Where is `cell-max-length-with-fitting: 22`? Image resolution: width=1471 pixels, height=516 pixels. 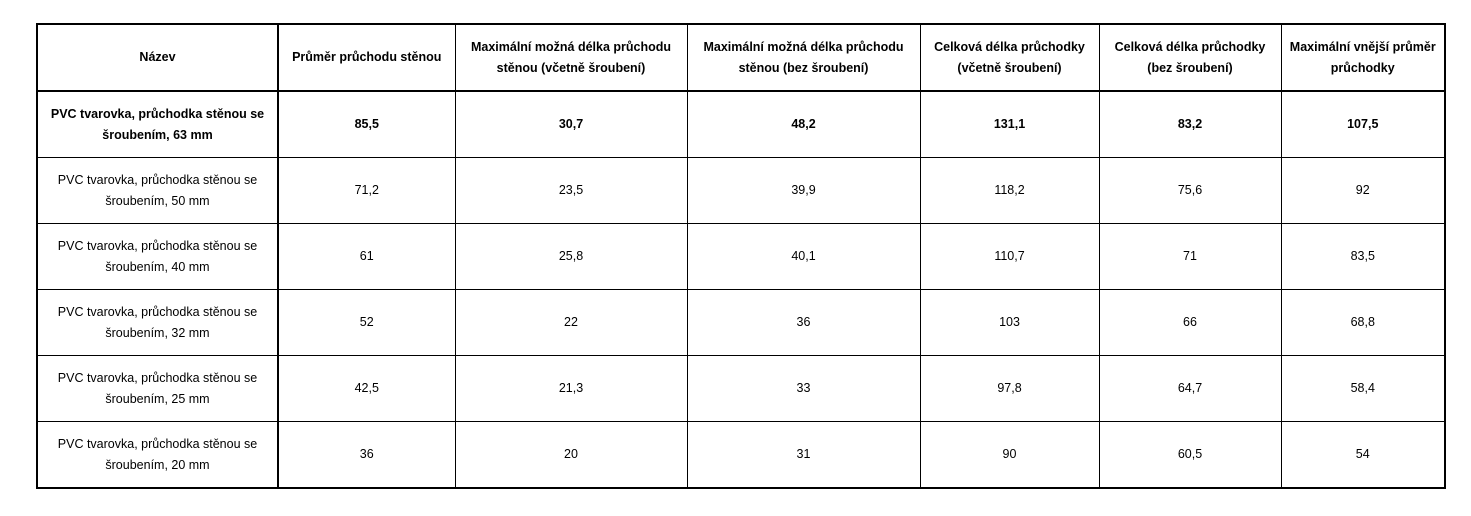
cell-max-length-with-fitting: 22 is located at coordinates (571, 322).